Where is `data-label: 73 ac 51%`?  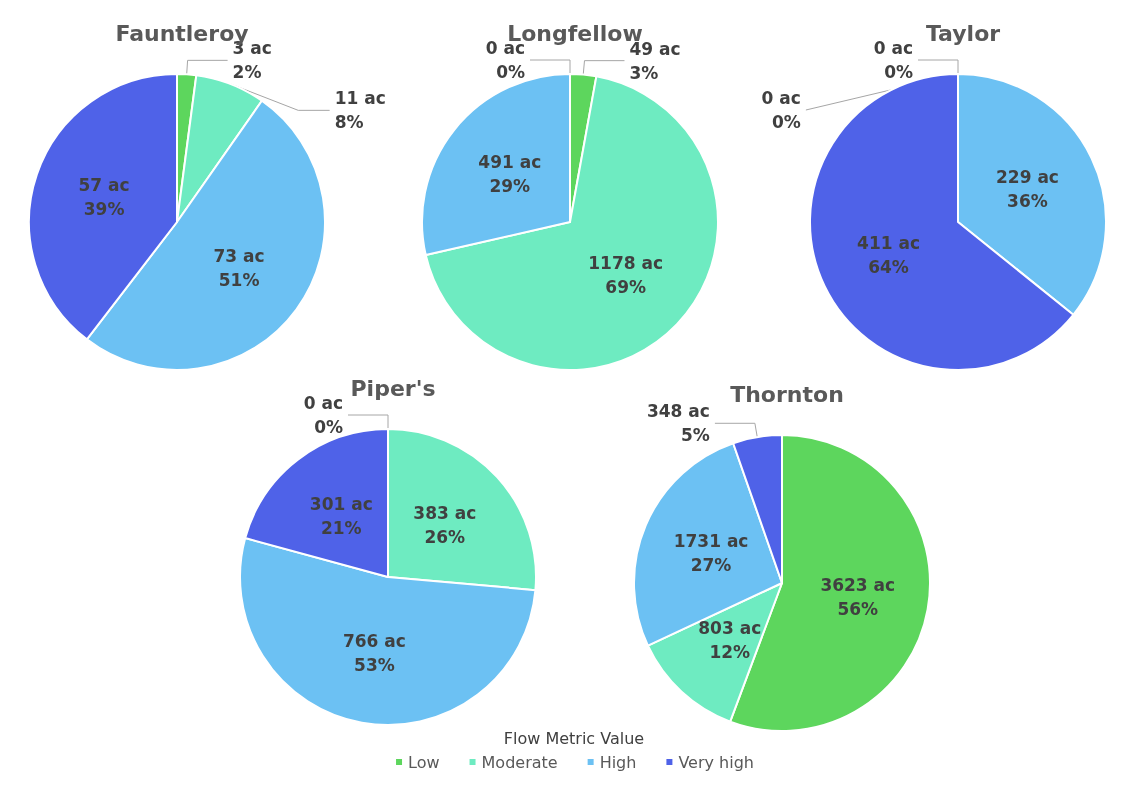 data-label: 73 ac 51% is located at coordinates (239, 267).